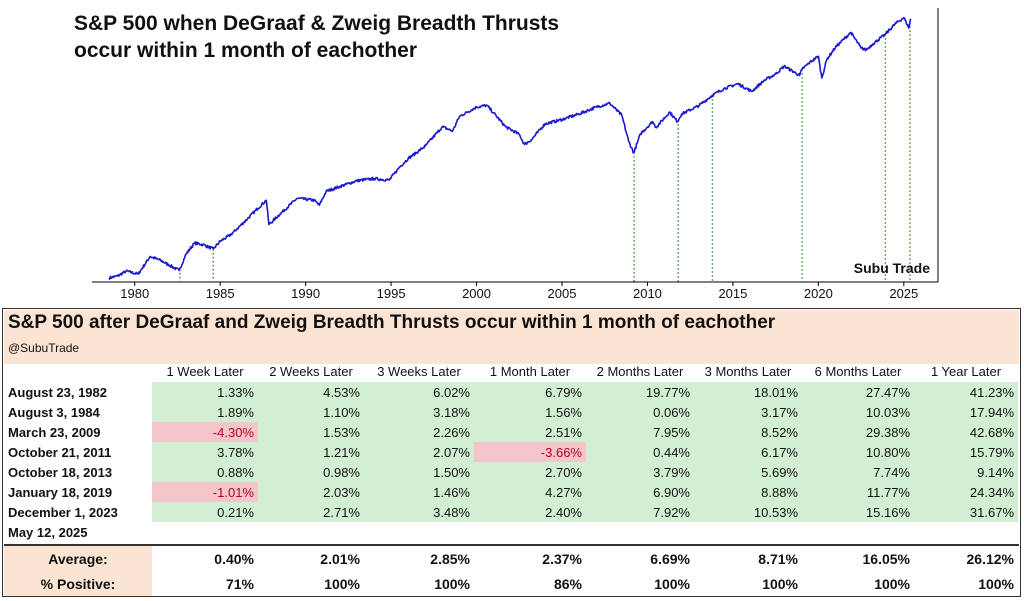 The width and height of the screenshot is (1024, 601). I want to click on summary-value: 8.71%, so click(778, 558).